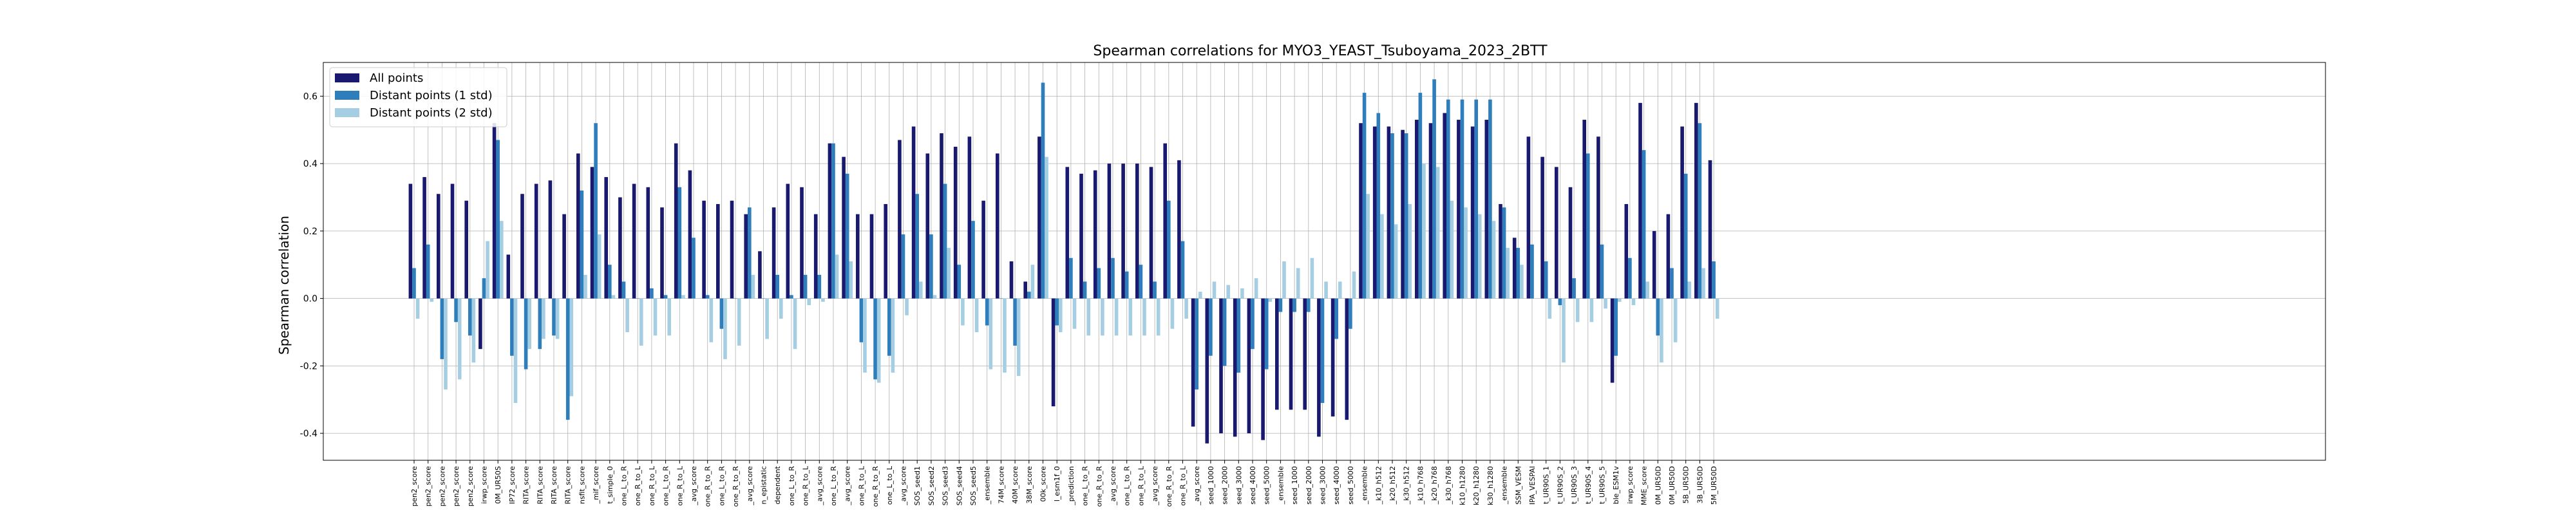 The width and height of the screenshot is (2576, 515). What do you see at coordinates (442, 486) in the screenshot?
I see `x-tick-label: pen2_score` at bounding box center [442, 486].